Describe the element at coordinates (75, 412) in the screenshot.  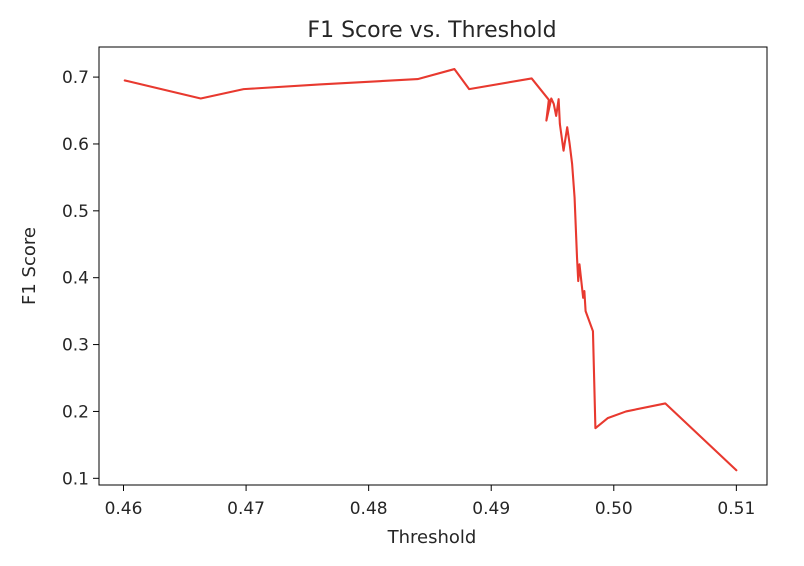
I see `y-tick-label: 0.2` at that location.